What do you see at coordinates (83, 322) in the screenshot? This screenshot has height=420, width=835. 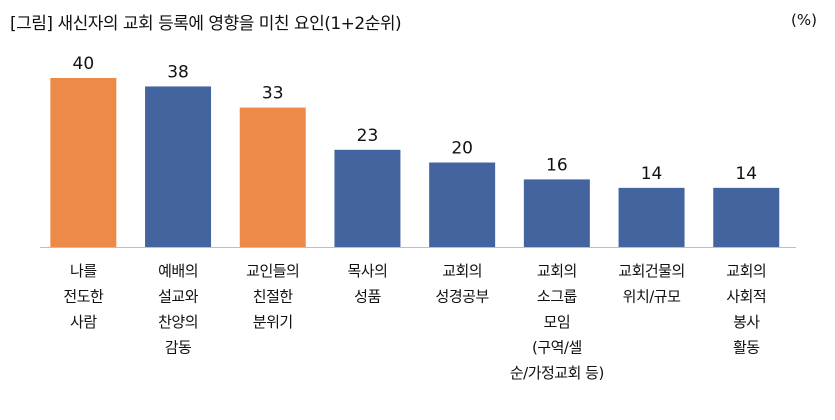 I see `category-label: 사람` at bounding box center [83, 322].